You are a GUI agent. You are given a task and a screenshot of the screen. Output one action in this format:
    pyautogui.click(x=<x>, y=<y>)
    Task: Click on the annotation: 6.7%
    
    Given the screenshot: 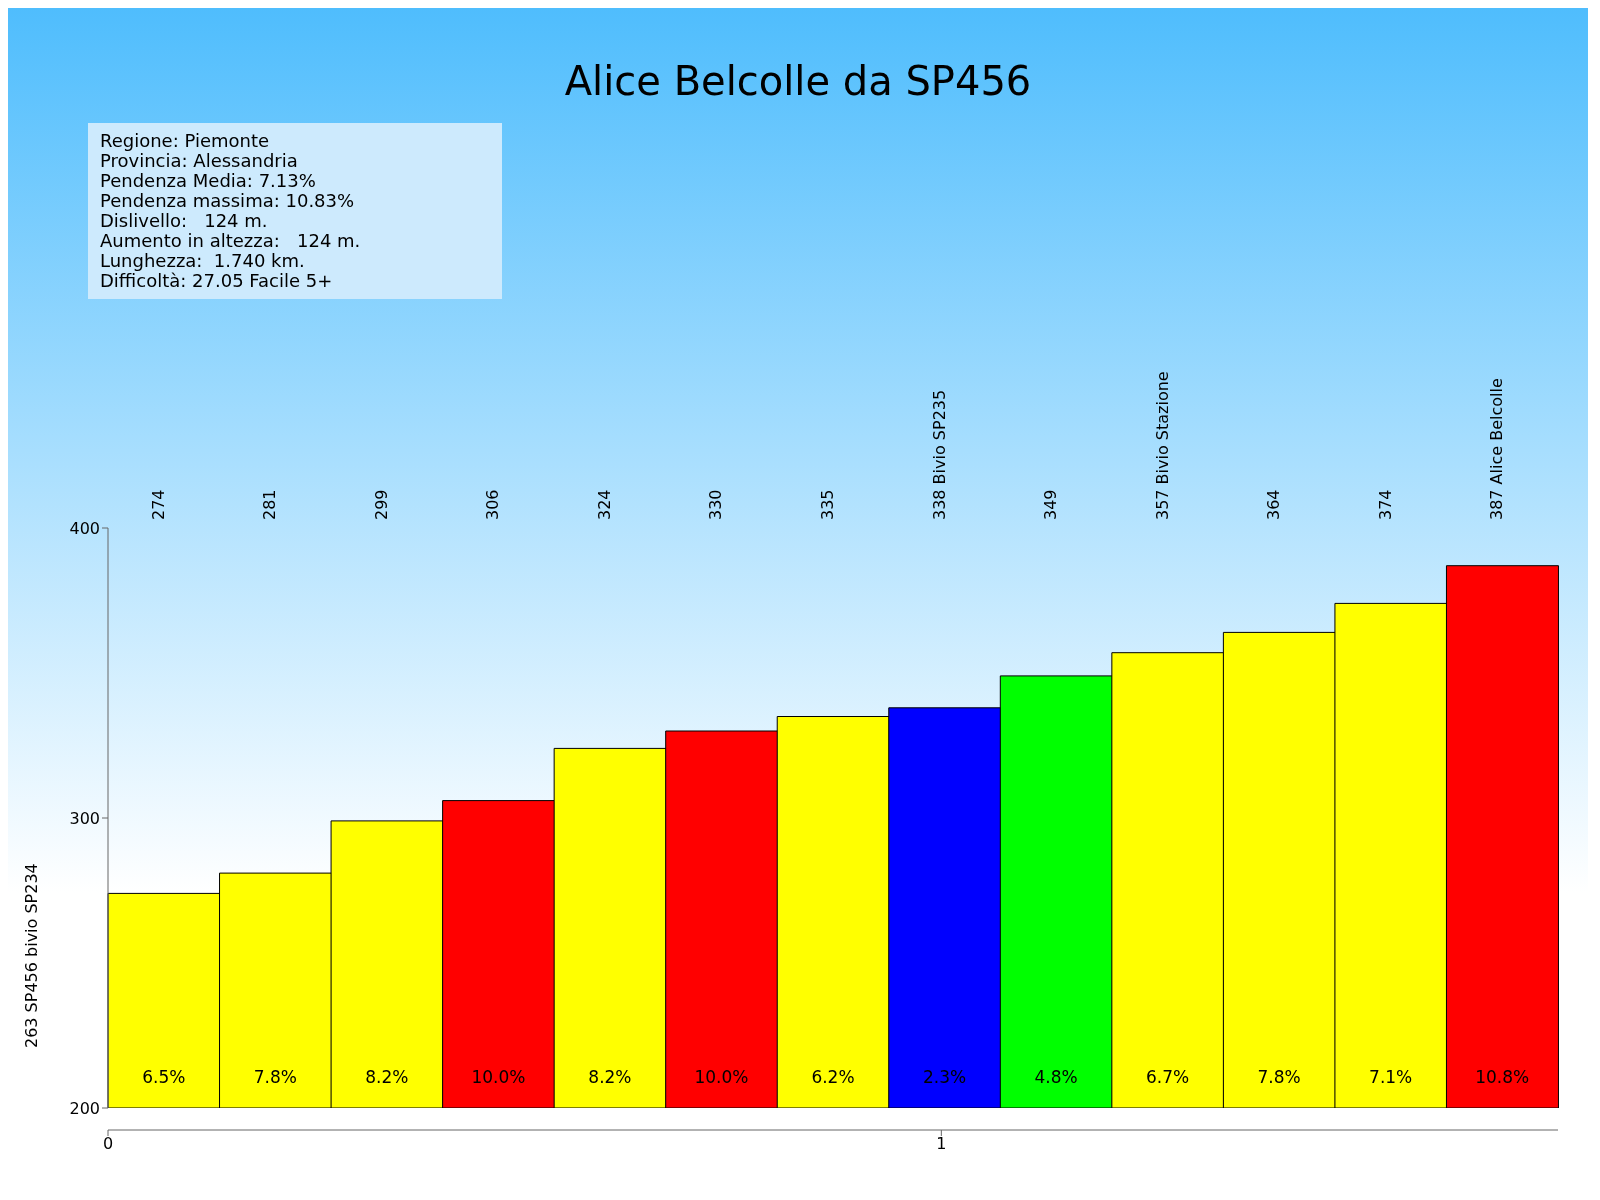 What is the action you would take?
    pyautogui.click(x=1168, y=1077)
    